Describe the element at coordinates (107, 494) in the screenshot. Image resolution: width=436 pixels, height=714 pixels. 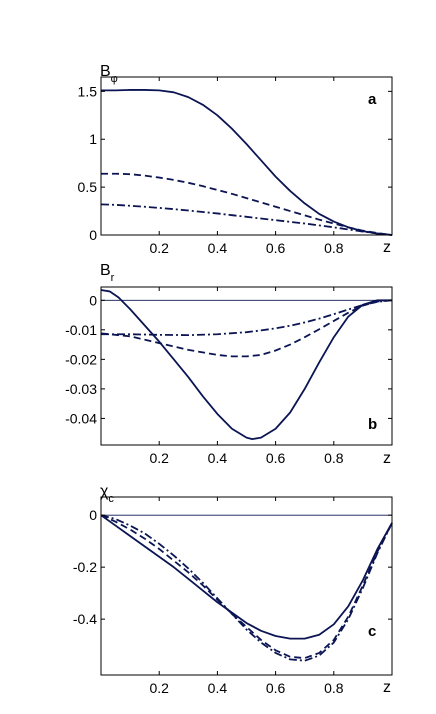
I see `panel-c-ylabel: χc` at that location.